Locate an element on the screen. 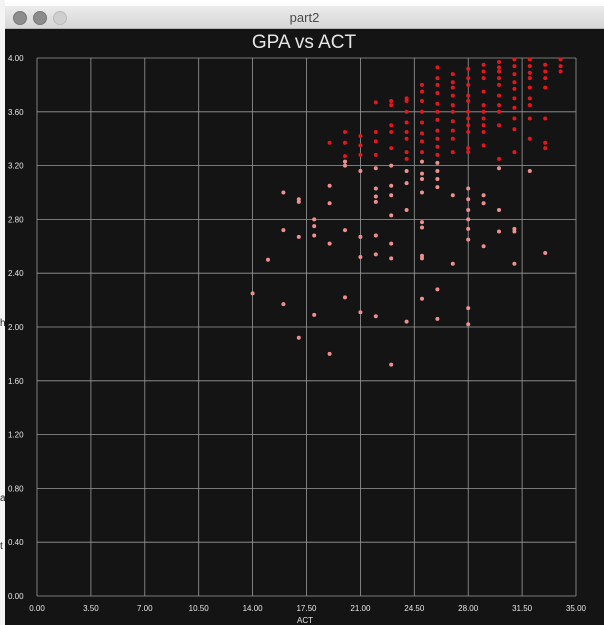 Image resolution: width=604 pixels, height=625 pixels. x-tick-label: 28.00 is located at coordinates (468, 608).